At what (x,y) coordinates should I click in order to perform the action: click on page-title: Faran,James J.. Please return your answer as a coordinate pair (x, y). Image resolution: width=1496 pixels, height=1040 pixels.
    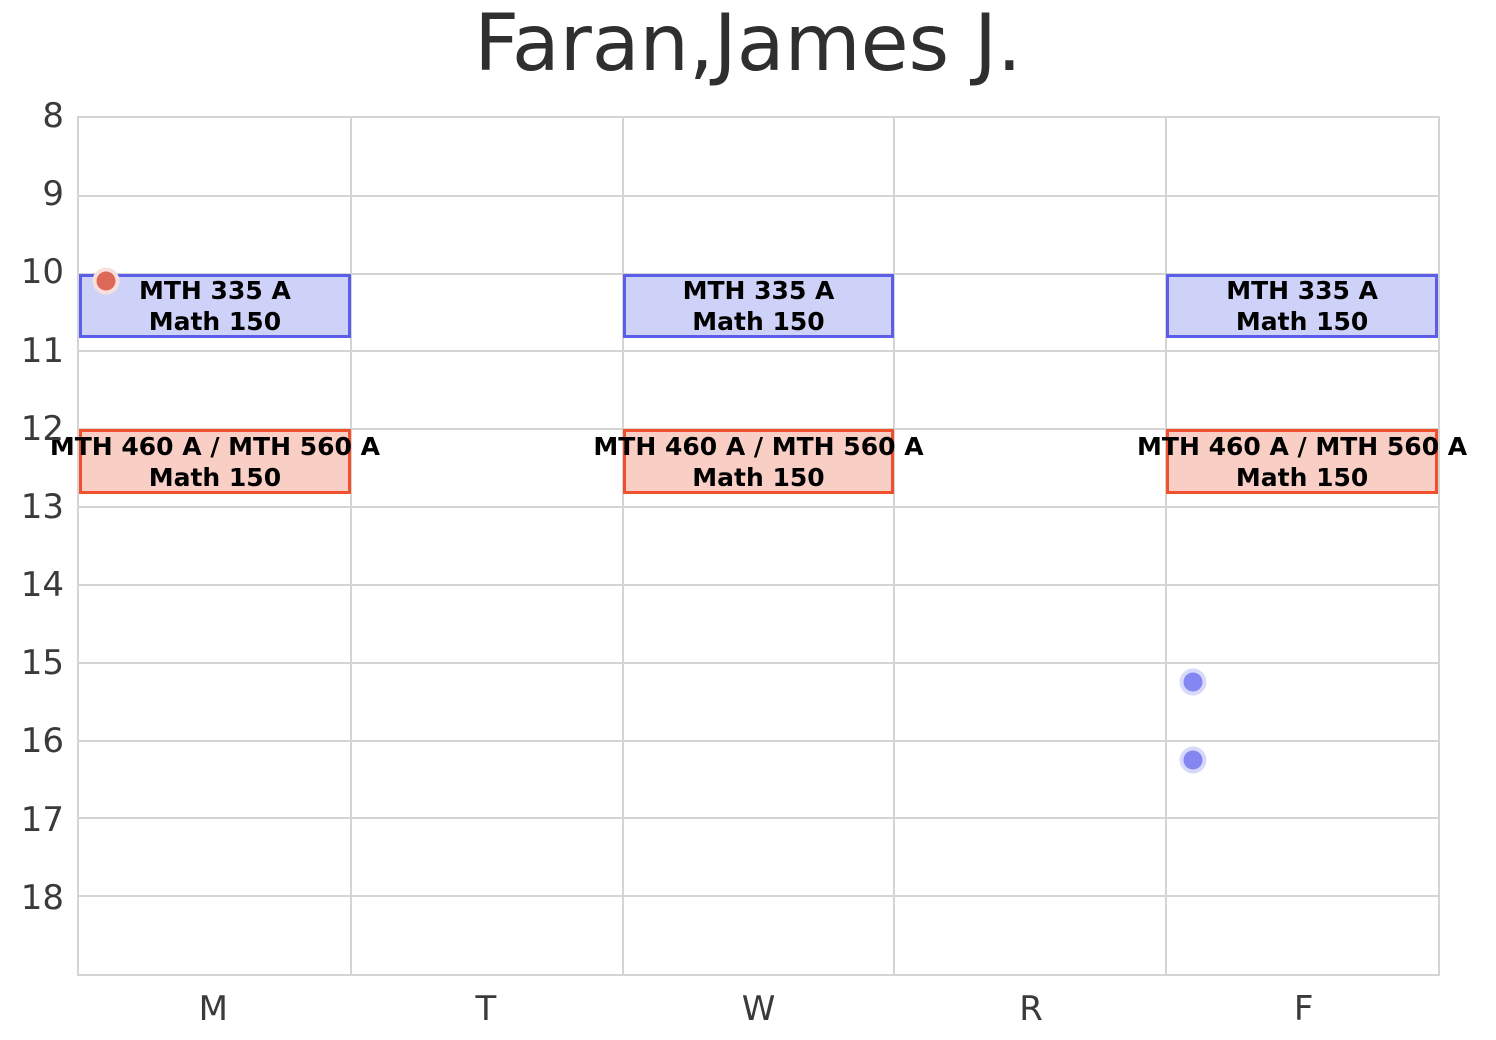
    Looking at the image, I should click on (748, 44).